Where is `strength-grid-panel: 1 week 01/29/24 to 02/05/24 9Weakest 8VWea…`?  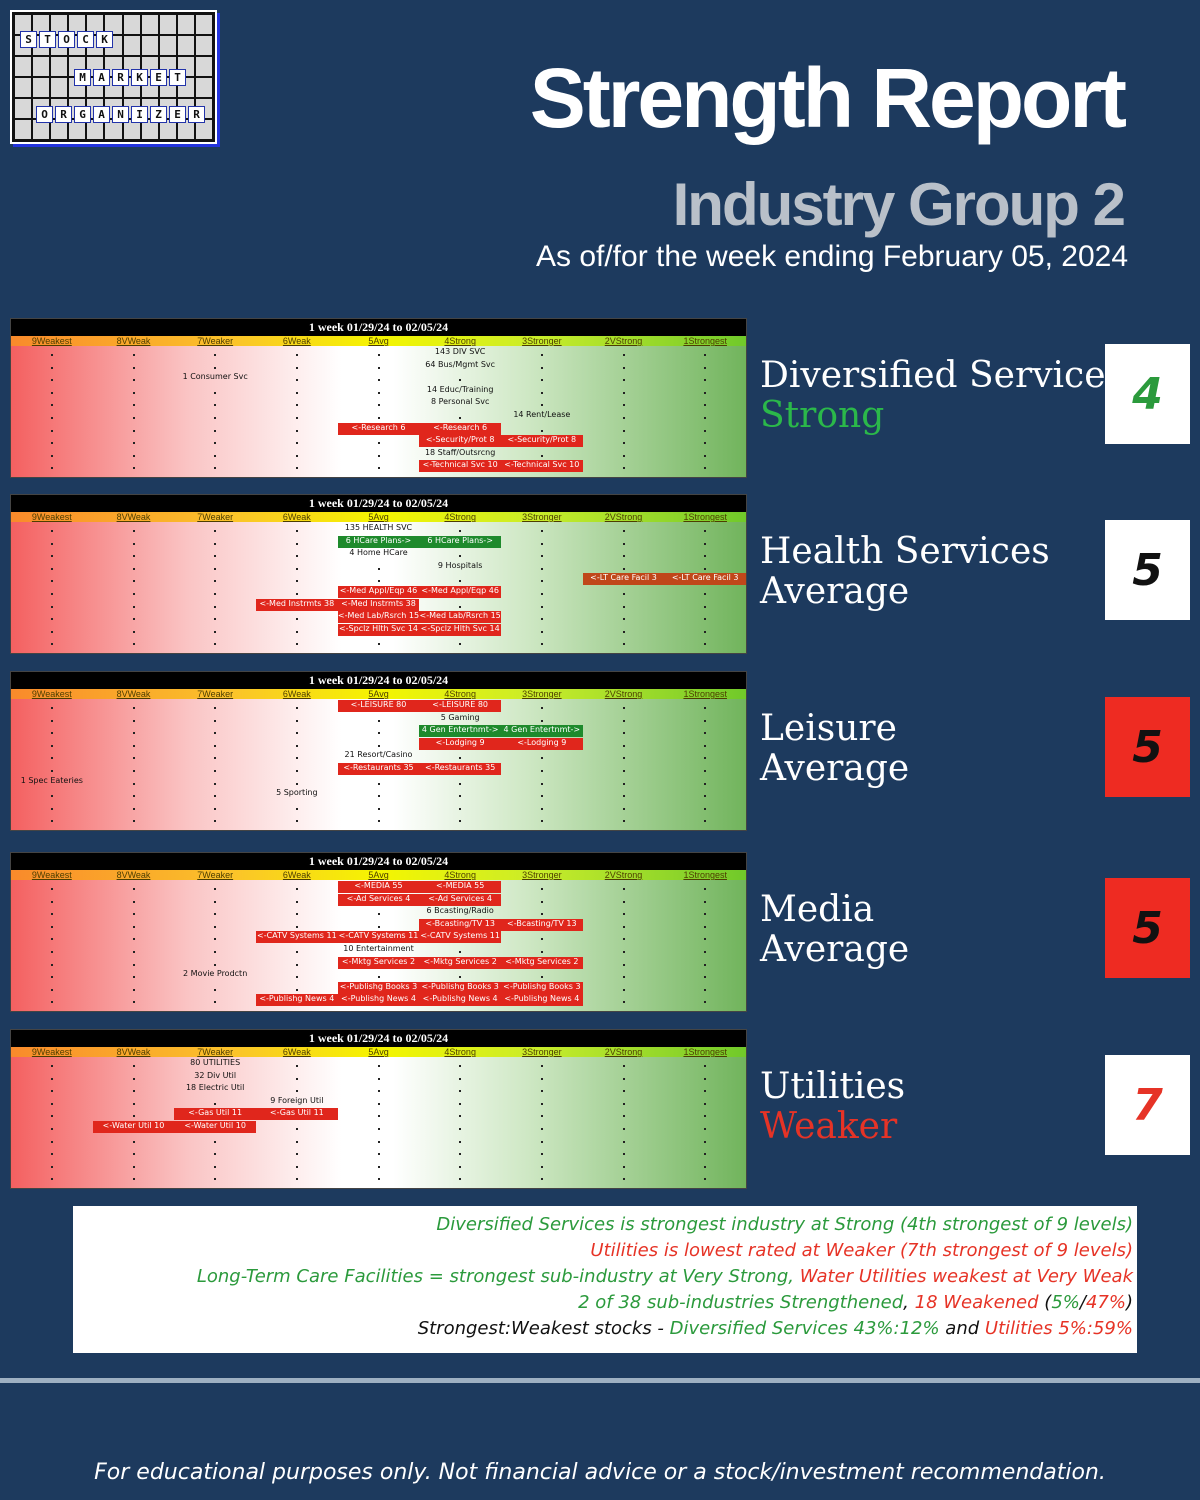 strength-grid-panel: 1 week 01/29/24 to 02/05/24 9Weakest 8VWea… is located at coordinates (378, 1109).